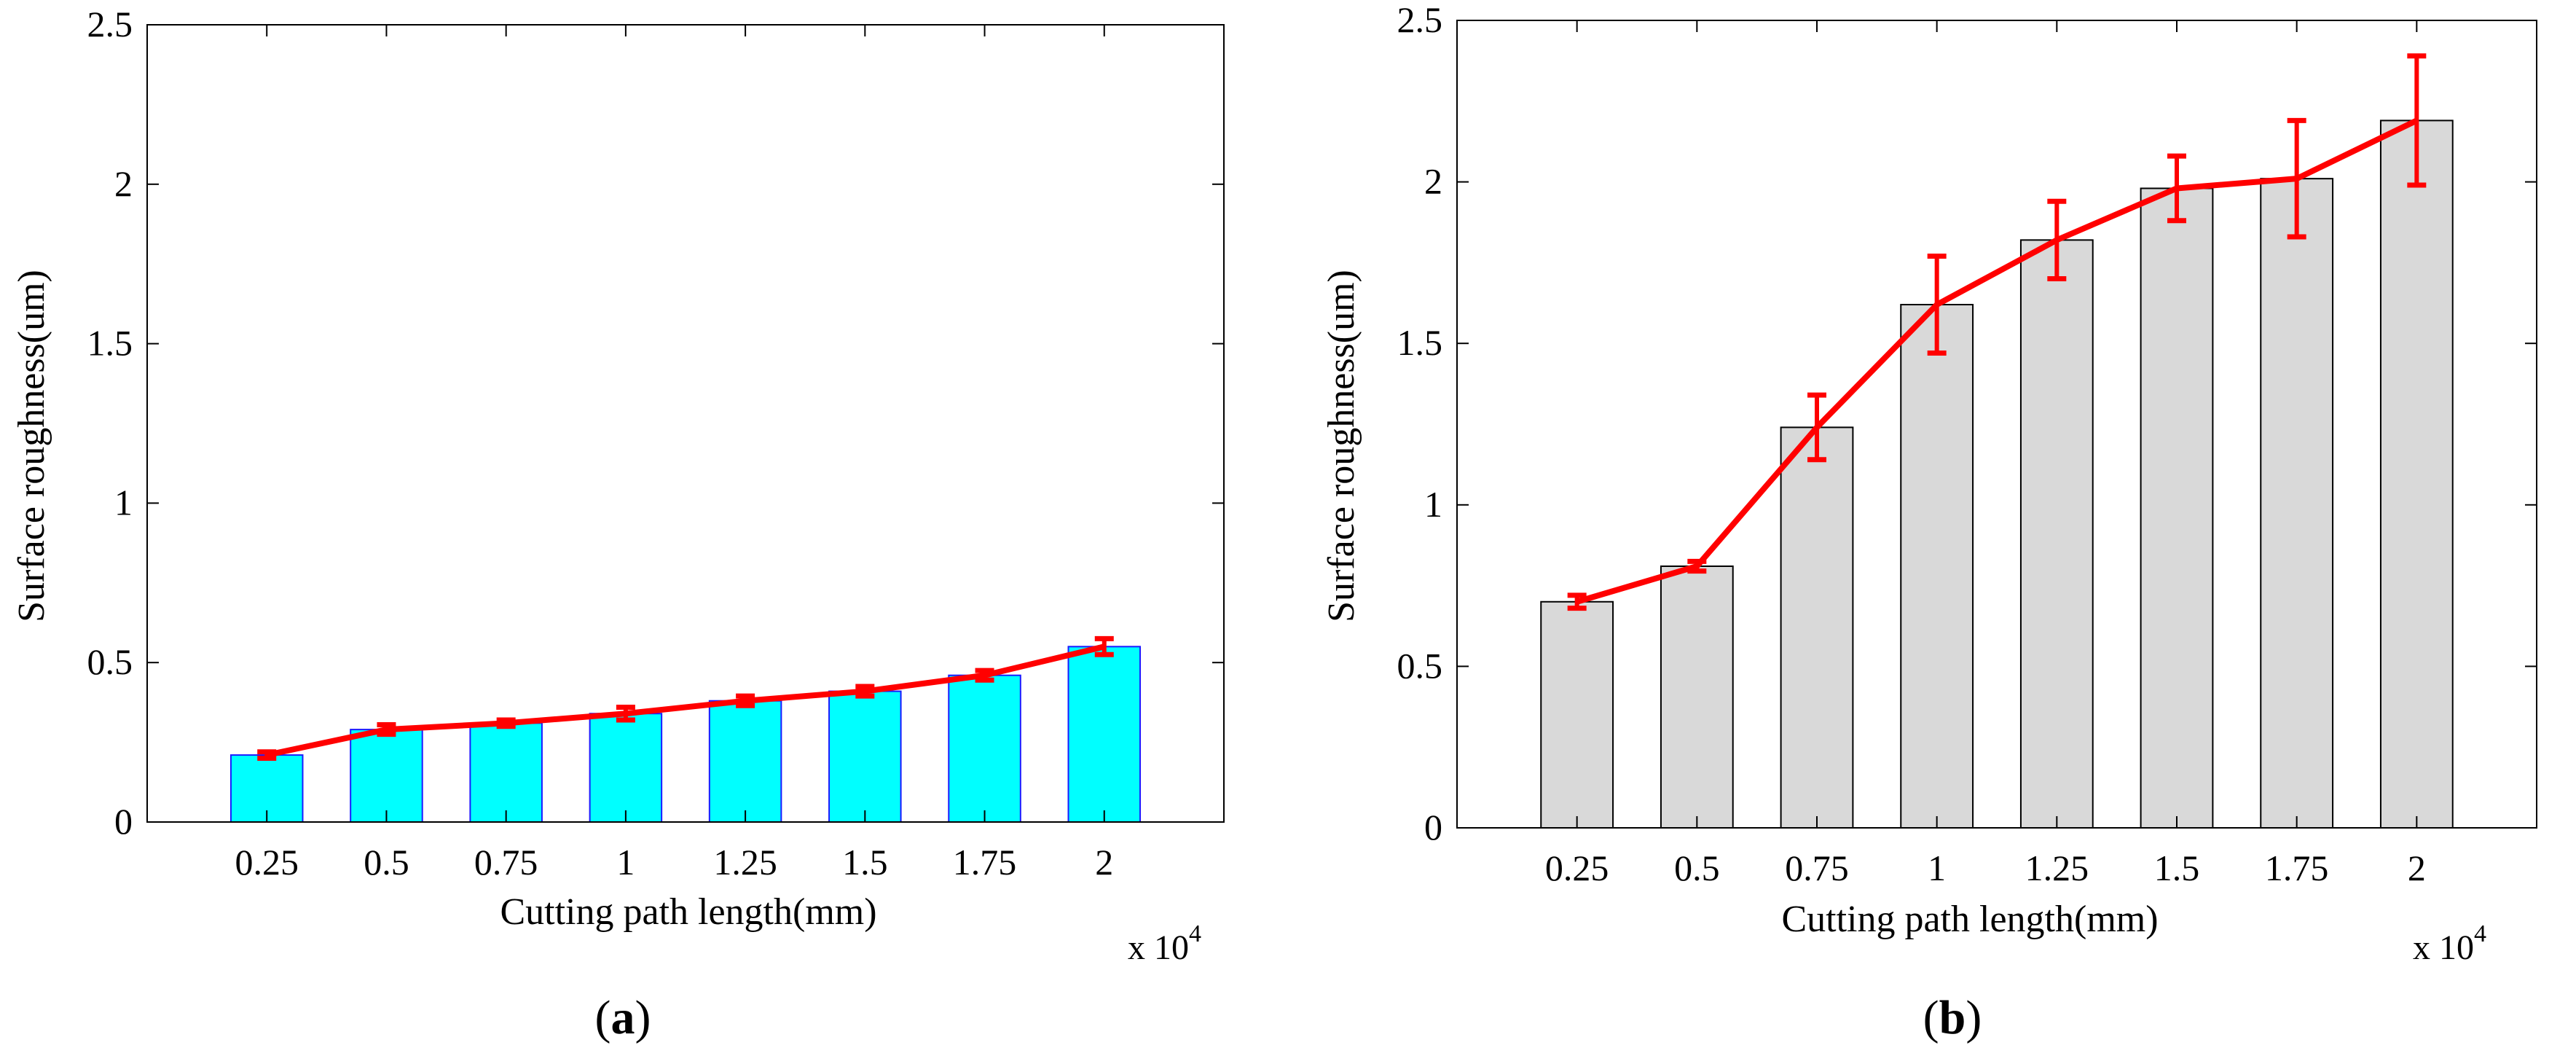  I want to click on chart-a-x-tick-label-1: 0.5, so click(386, 862).